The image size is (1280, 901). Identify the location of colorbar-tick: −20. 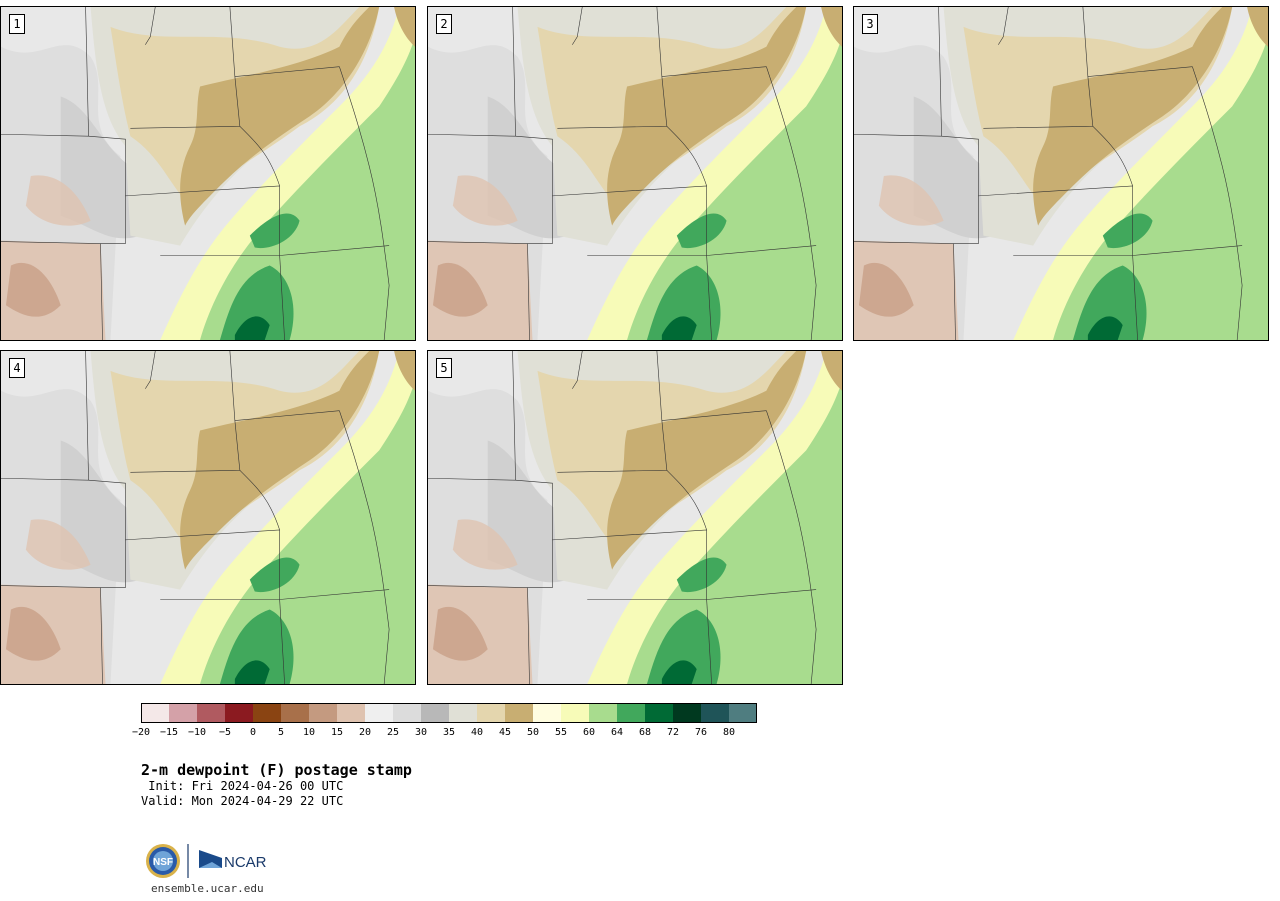
(141, 732).